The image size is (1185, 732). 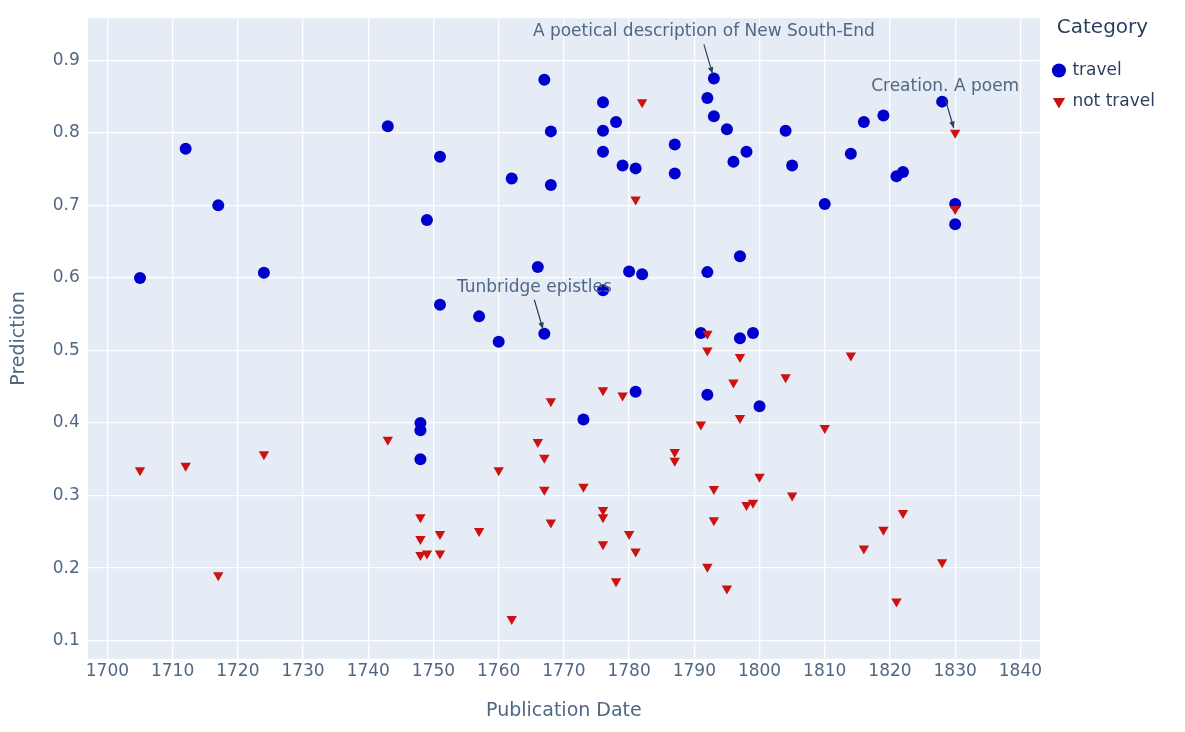 I want to click on y-tick-label: 0.9, so click(x=66, y=58).